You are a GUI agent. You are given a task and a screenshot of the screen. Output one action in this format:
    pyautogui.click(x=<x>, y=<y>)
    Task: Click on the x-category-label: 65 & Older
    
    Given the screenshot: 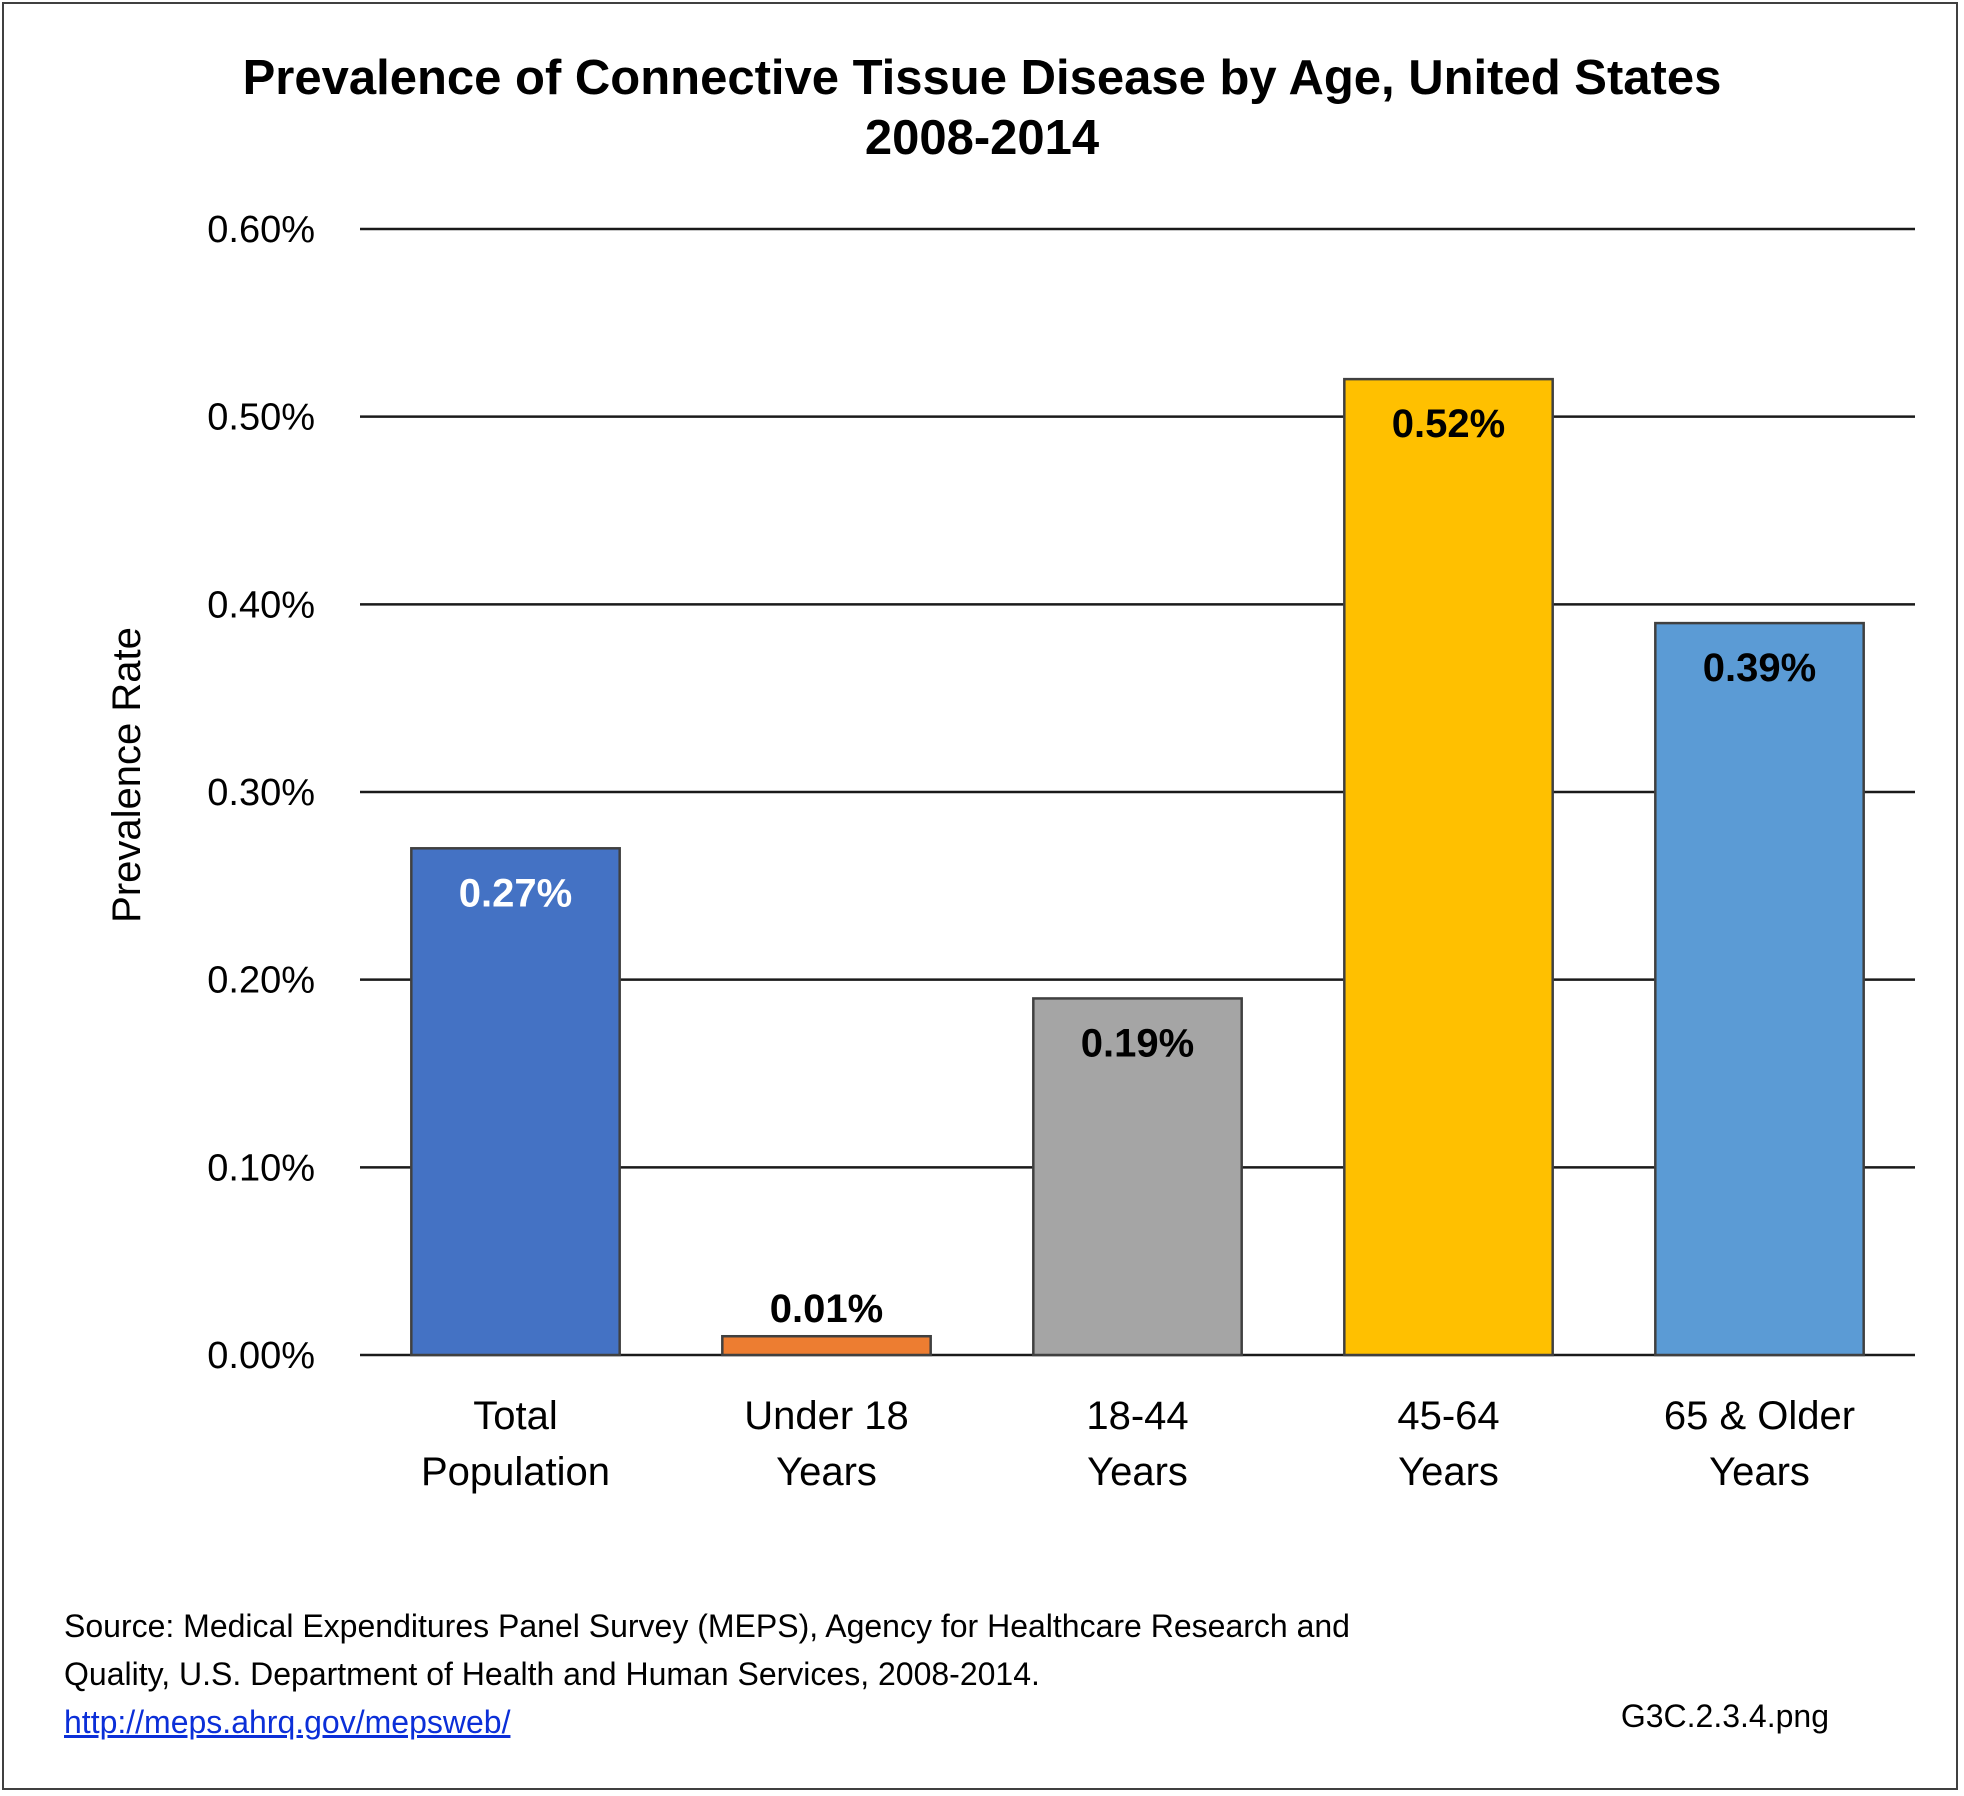 What is the action you would take?
    pyautogui.click(x=1759, y=1416)
    